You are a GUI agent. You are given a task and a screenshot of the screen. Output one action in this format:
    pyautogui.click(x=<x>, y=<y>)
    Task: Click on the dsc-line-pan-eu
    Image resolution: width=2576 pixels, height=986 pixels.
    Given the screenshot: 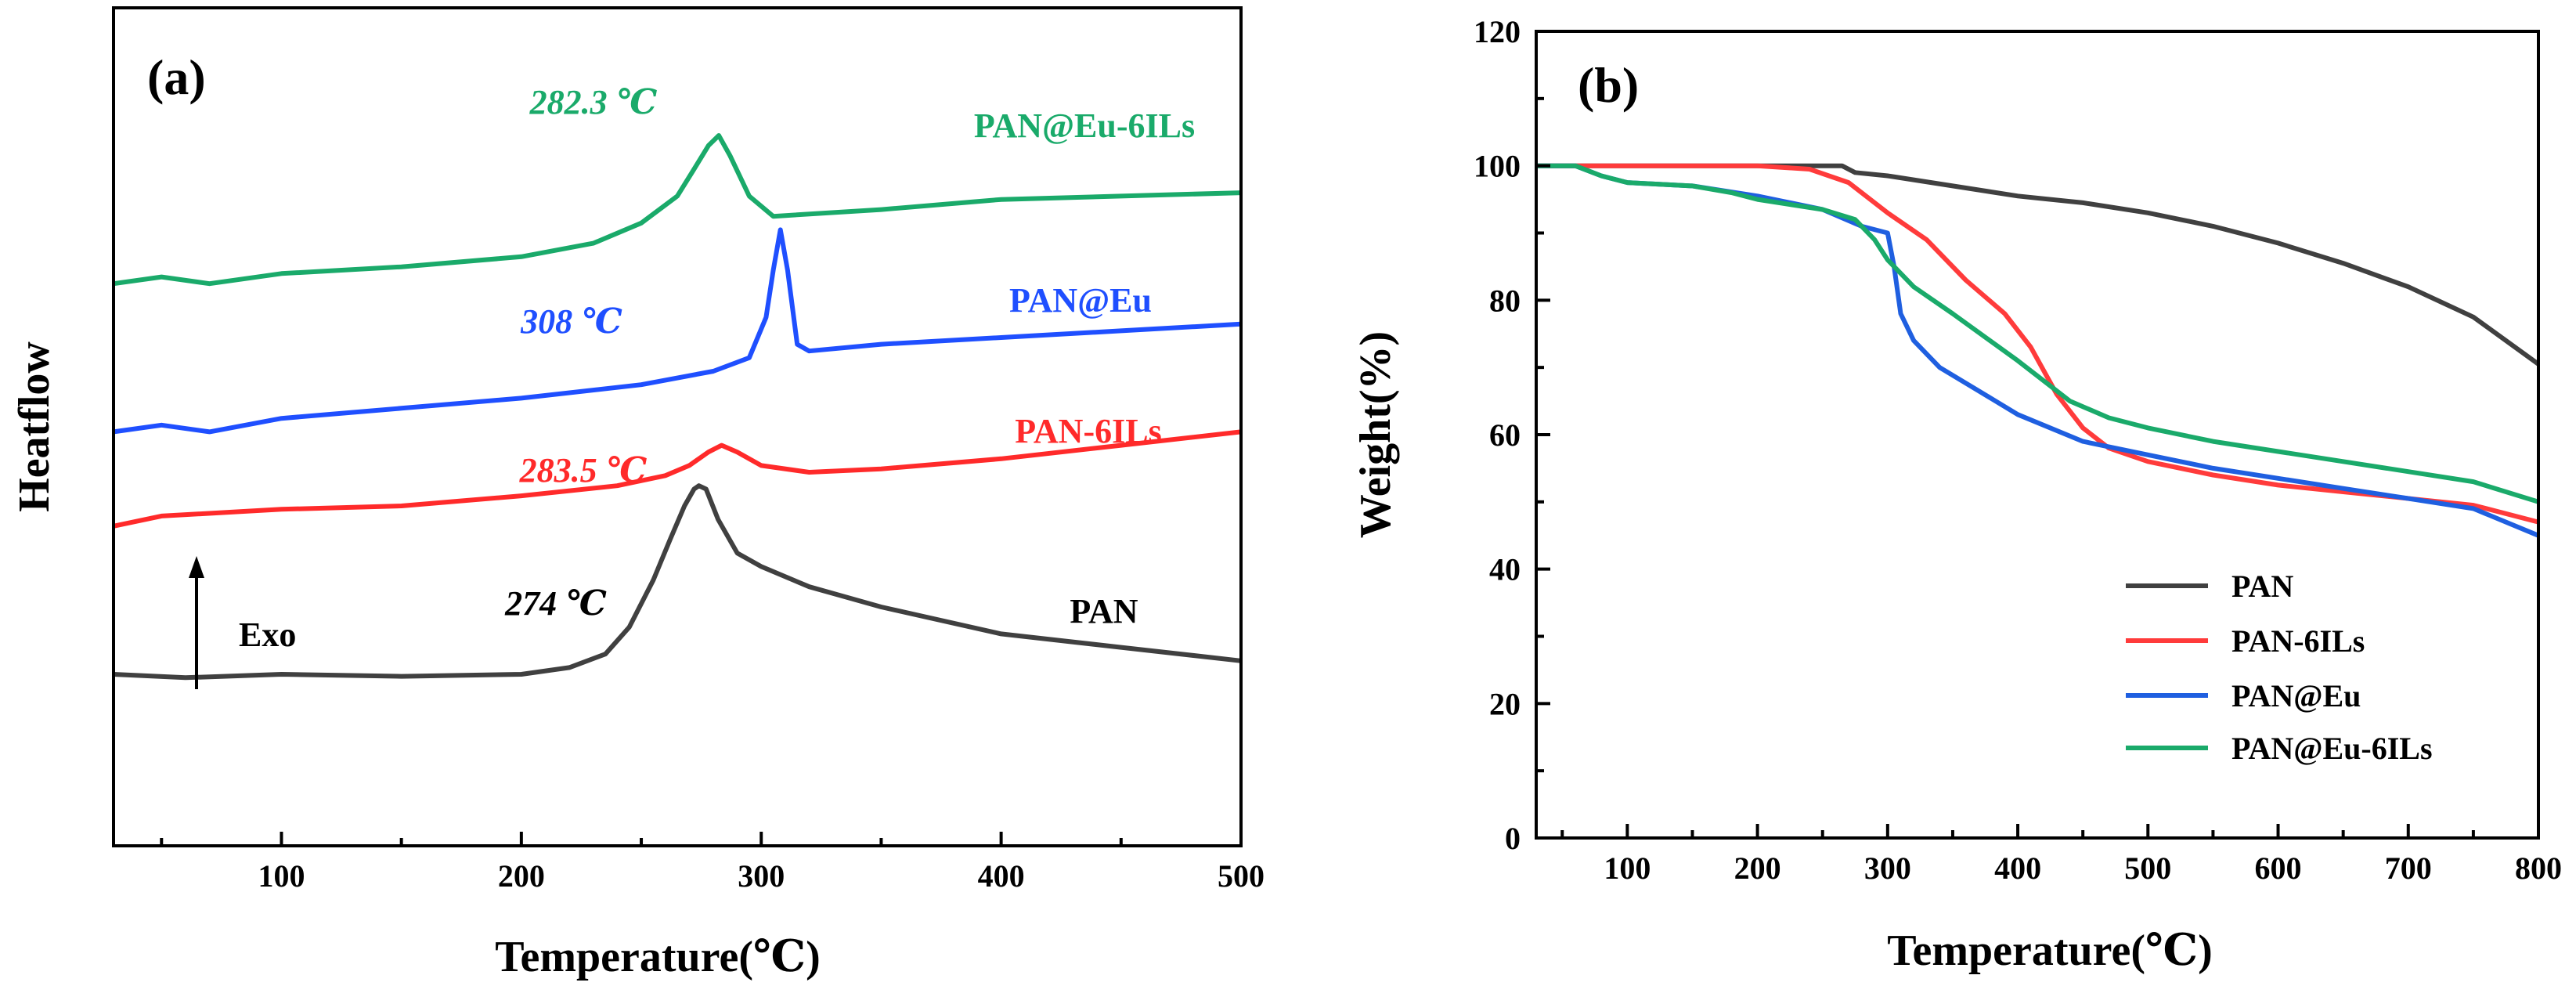 What is the action you would take?
    pyautogui.click(x=677, y=331)
    